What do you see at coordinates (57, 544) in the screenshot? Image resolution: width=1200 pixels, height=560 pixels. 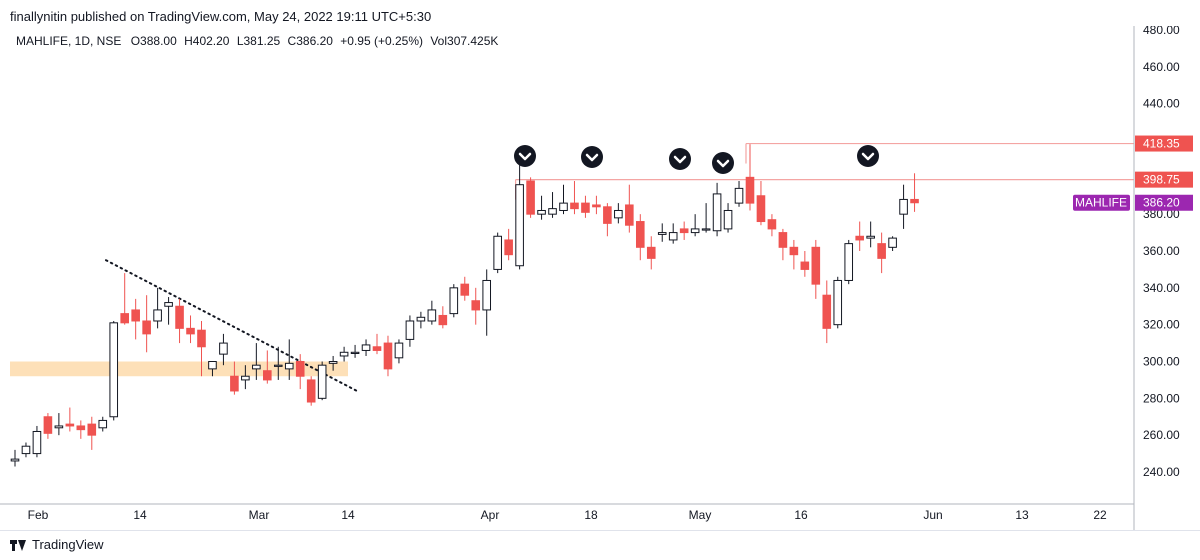 I see `tradingview-logo: TradingView` at bounding box center [57, 544].